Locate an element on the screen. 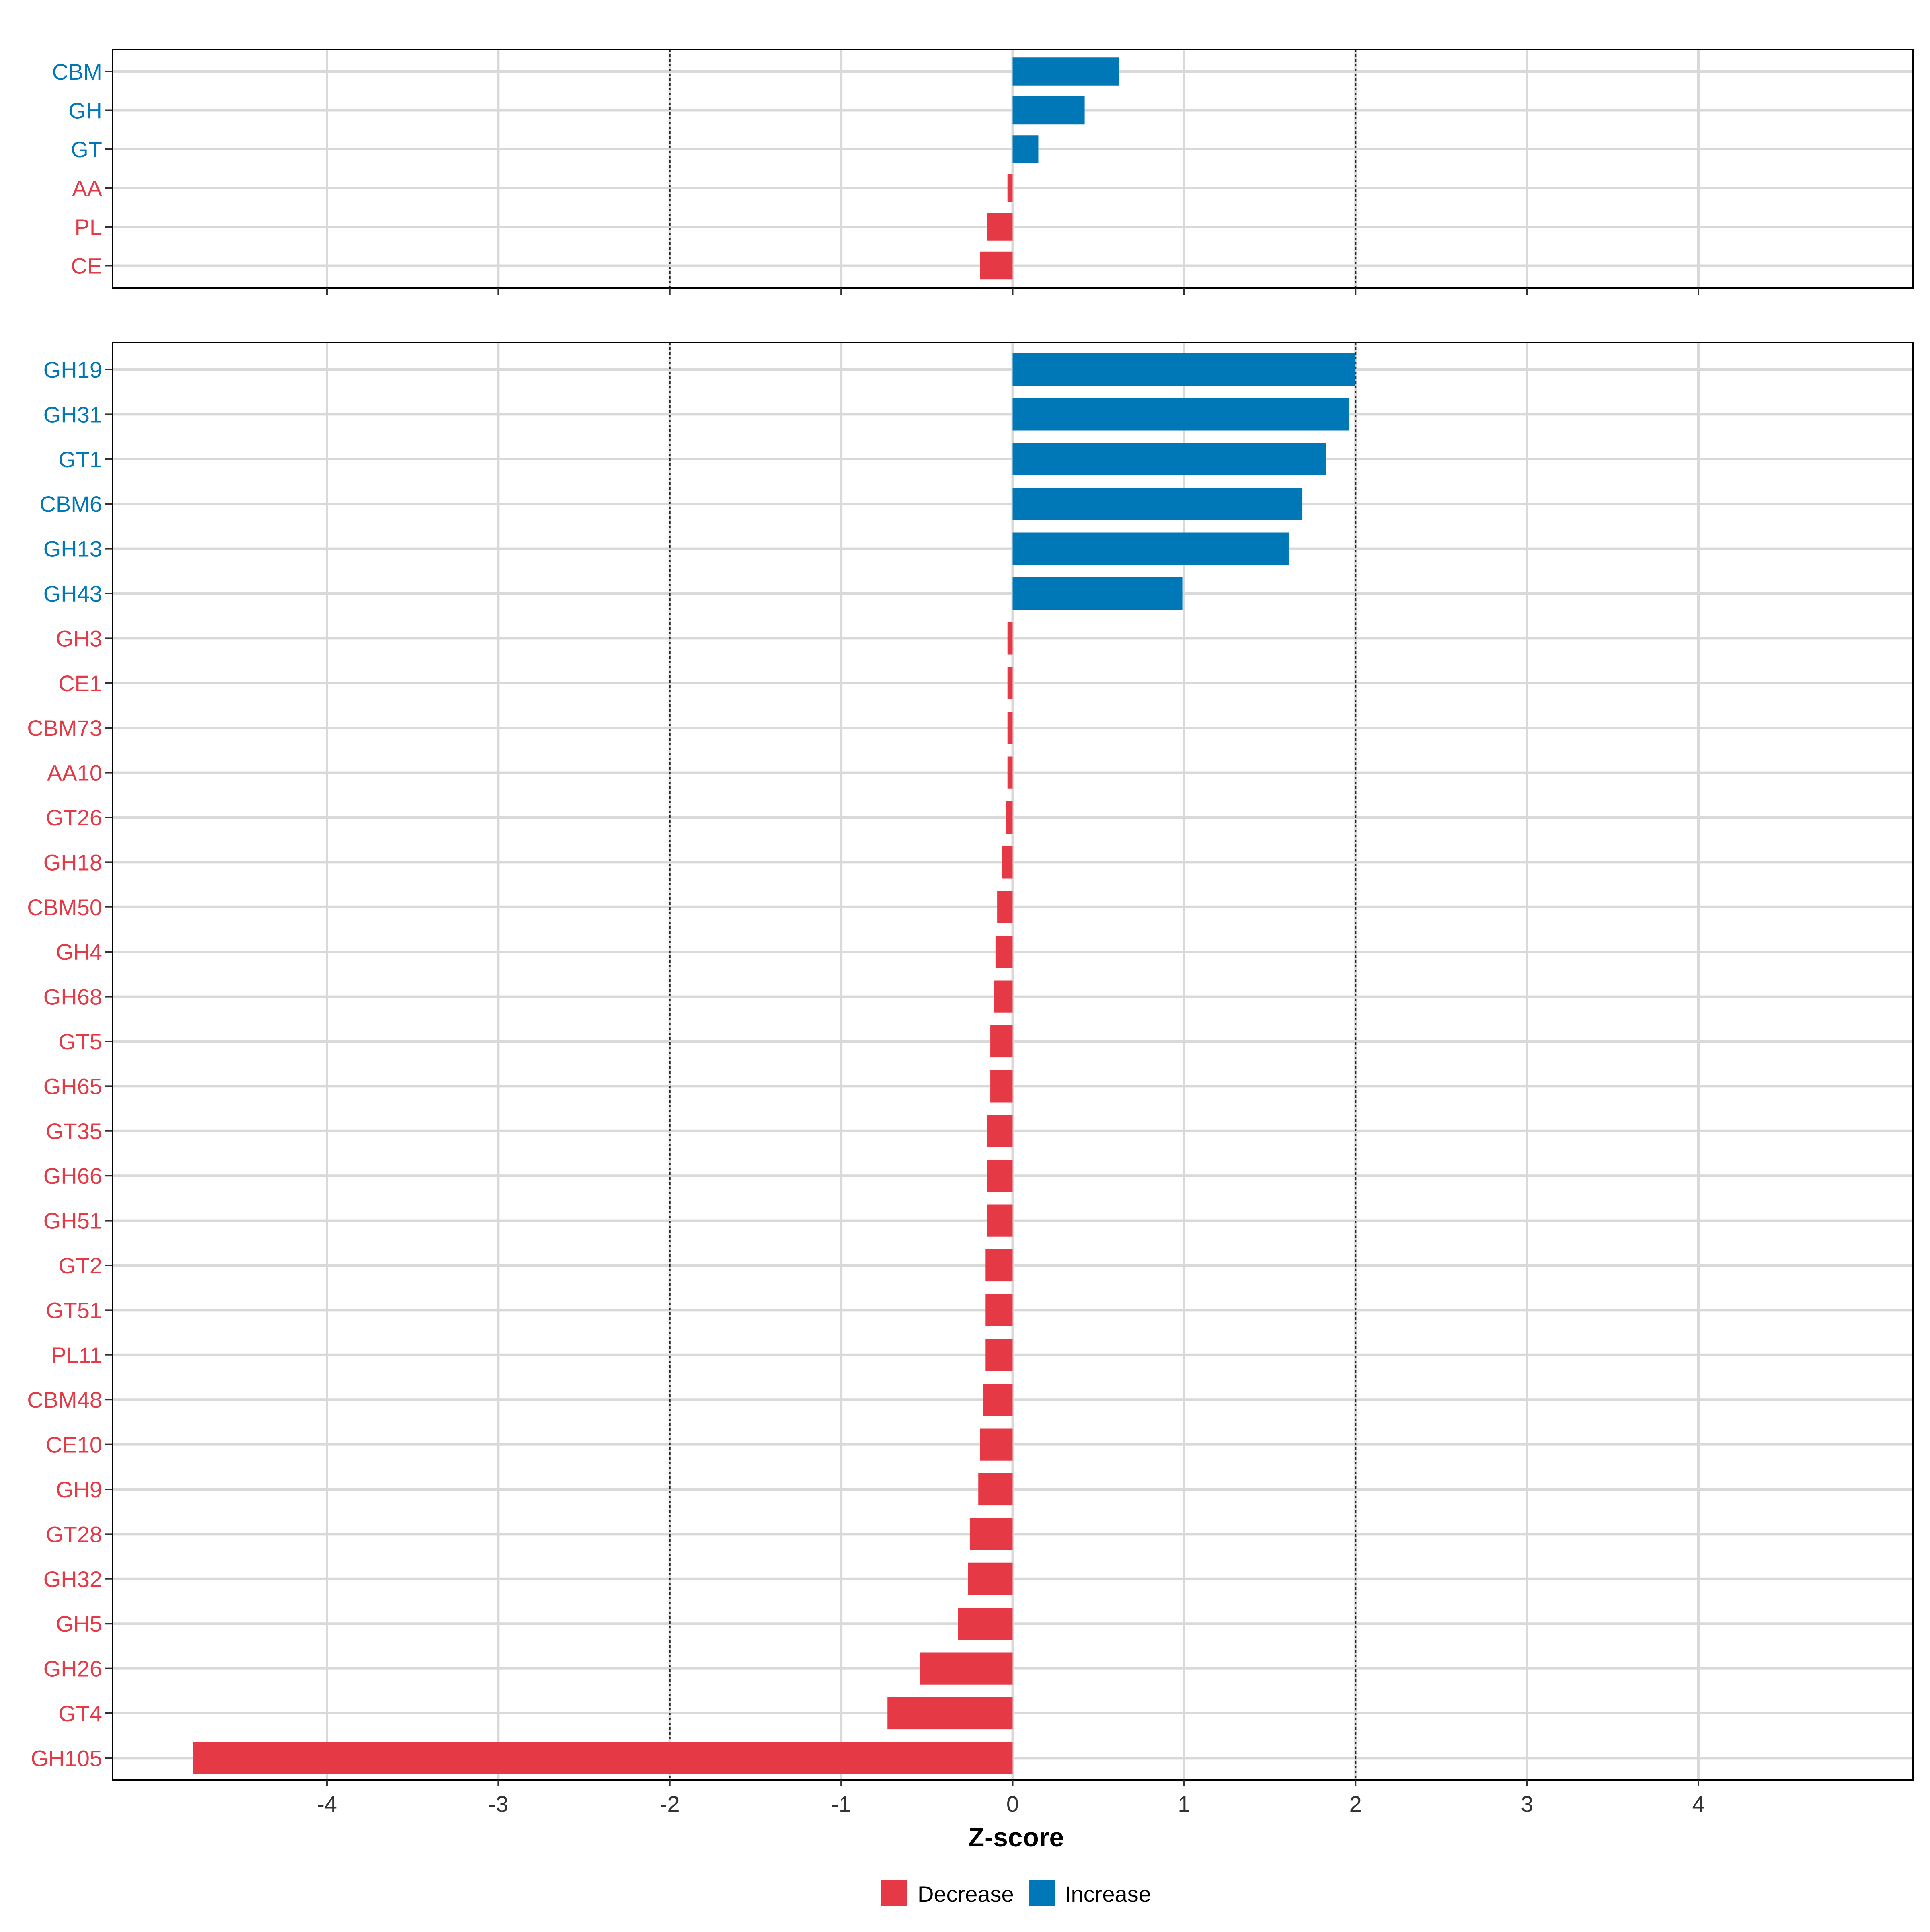 The image size is (1930, 1932). category-label: GT35 is located at coordinates (74, 1131).